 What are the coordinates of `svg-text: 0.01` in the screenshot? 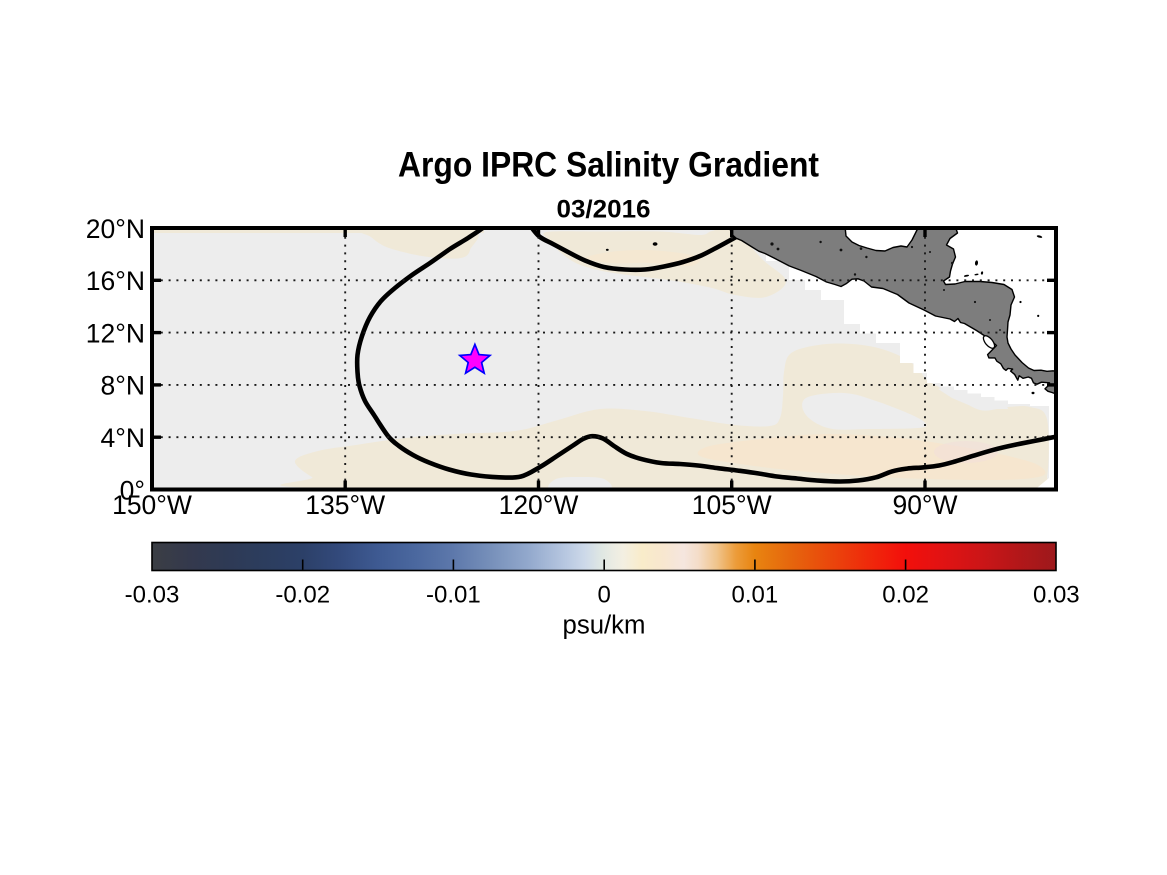 It's located at (755, 595).